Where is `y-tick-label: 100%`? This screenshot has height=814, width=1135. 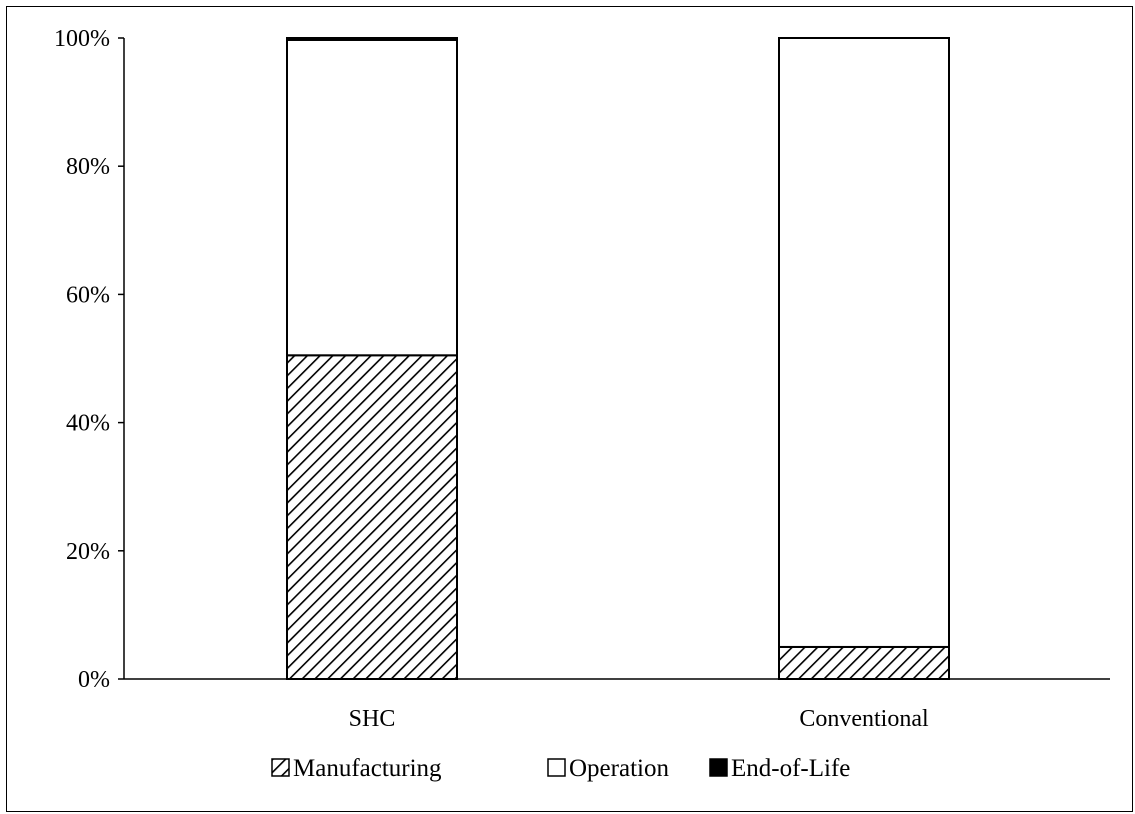
y-tick-label: 100% is located at coordinates (82, 39).